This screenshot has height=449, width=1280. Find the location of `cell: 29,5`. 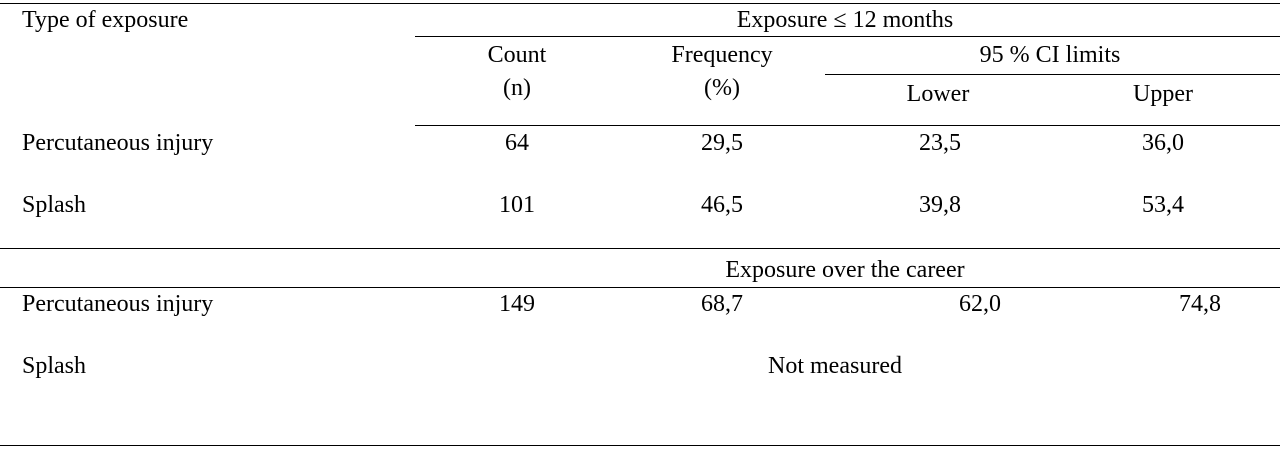

cell: 29,5 is located at coordinates (722, 143).